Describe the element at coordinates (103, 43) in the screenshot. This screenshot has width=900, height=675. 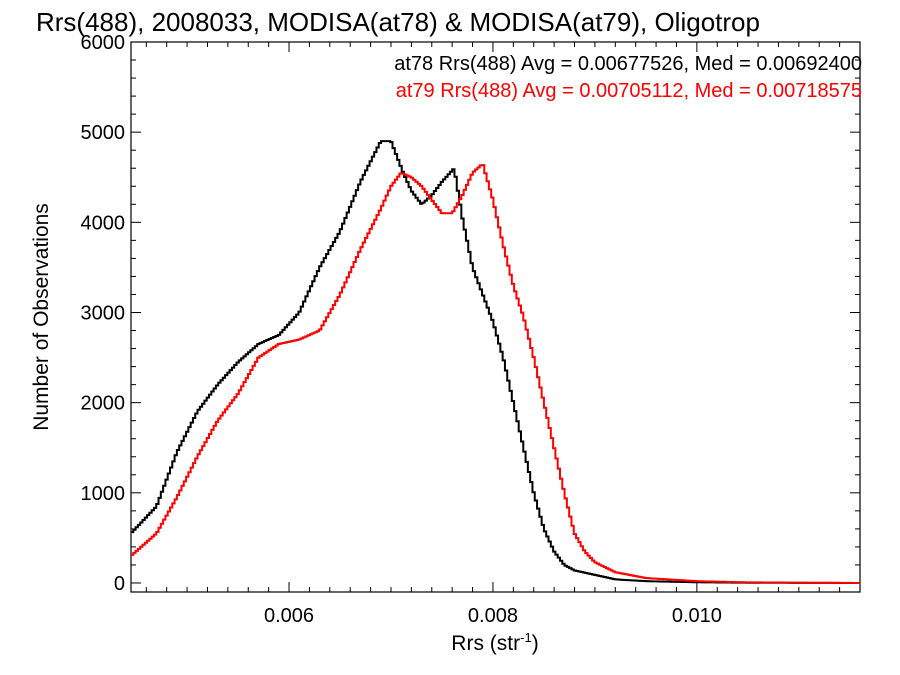
I see `y-tick-label: 6000` at that location.